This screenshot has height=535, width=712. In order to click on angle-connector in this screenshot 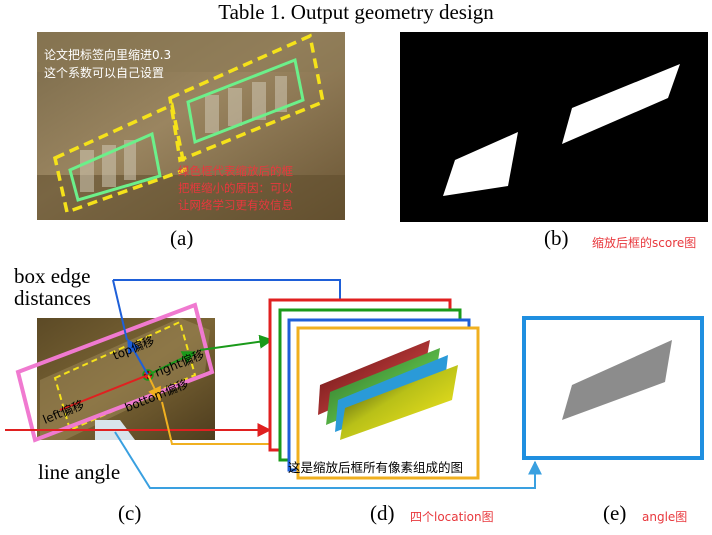, I will do `click(328, 460)`.